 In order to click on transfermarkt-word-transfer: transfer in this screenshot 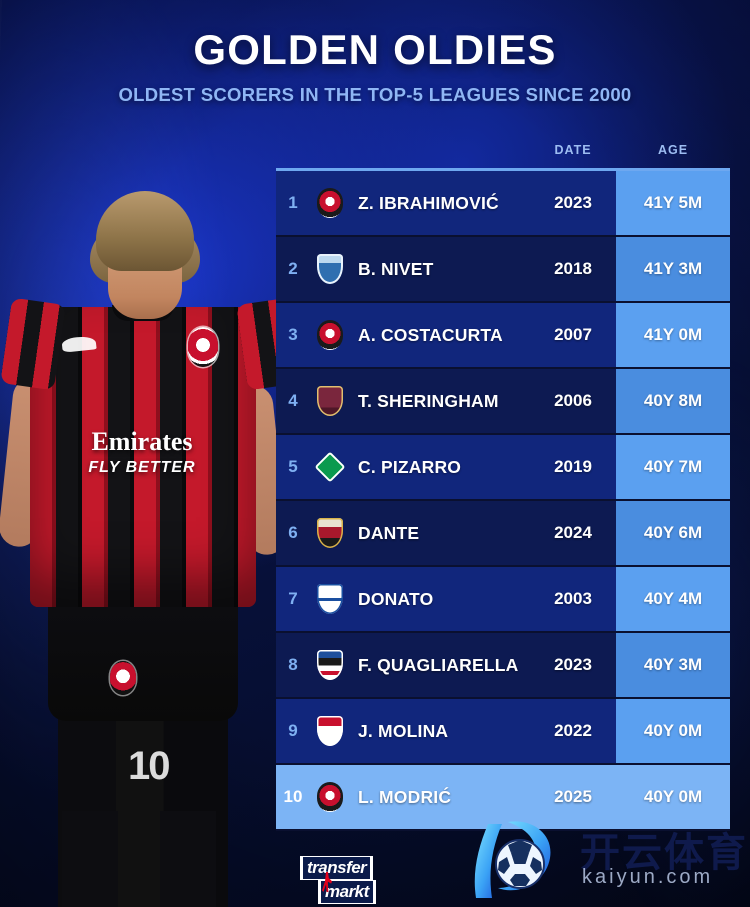, I will do `click(337, 867)`.